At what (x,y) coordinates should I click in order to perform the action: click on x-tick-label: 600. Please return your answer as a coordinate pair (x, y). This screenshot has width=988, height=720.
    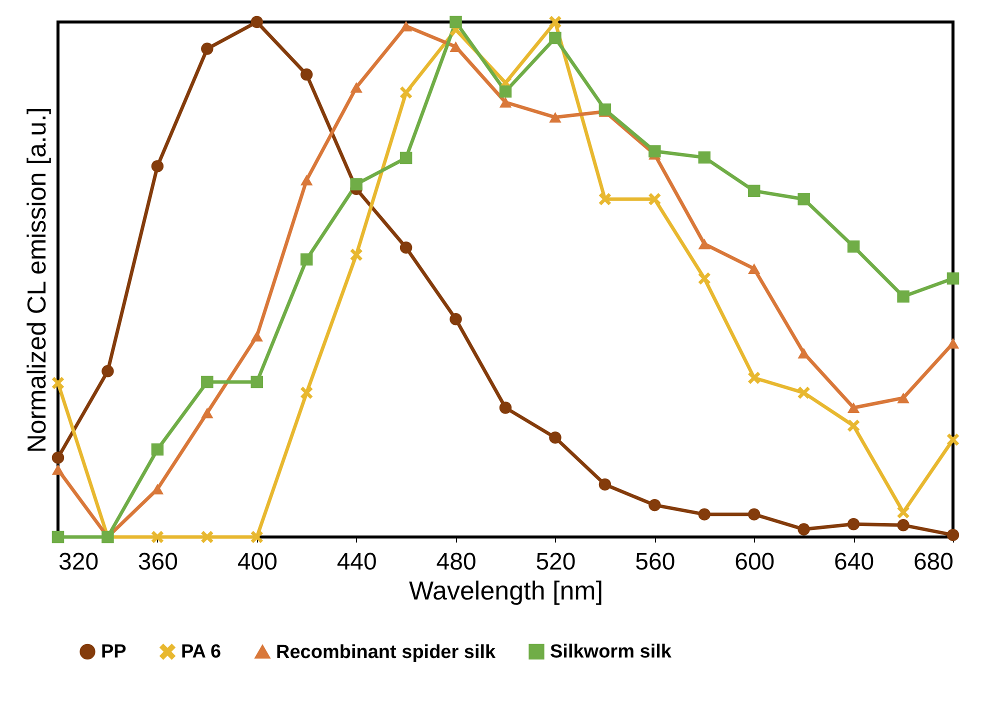
    Looking at the image, I should click on (754, 562).